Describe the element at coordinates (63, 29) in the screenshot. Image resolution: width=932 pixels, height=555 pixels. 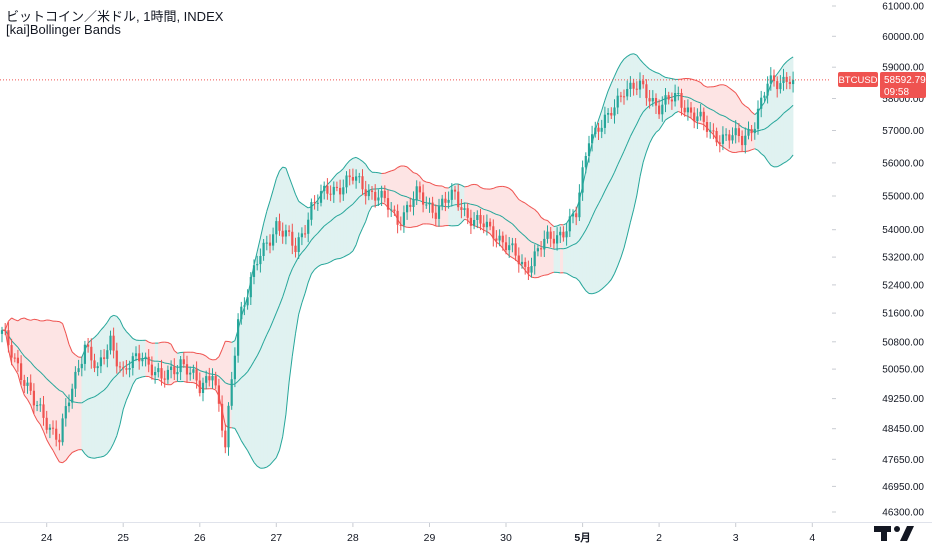
I see `indicator-title: [kai]Bollinger Bands` at that location.